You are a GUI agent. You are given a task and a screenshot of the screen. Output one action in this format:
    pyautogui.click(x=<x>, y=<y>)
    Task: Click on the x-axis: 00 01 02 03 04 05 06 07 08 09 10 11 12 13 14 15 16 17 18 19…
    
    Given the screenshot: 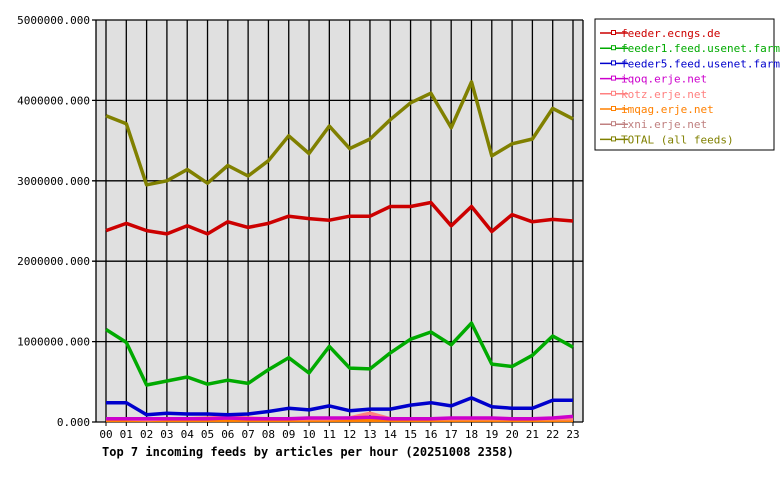 What is the action you would take?
    pyautogui.click(x=339, y=431)
    